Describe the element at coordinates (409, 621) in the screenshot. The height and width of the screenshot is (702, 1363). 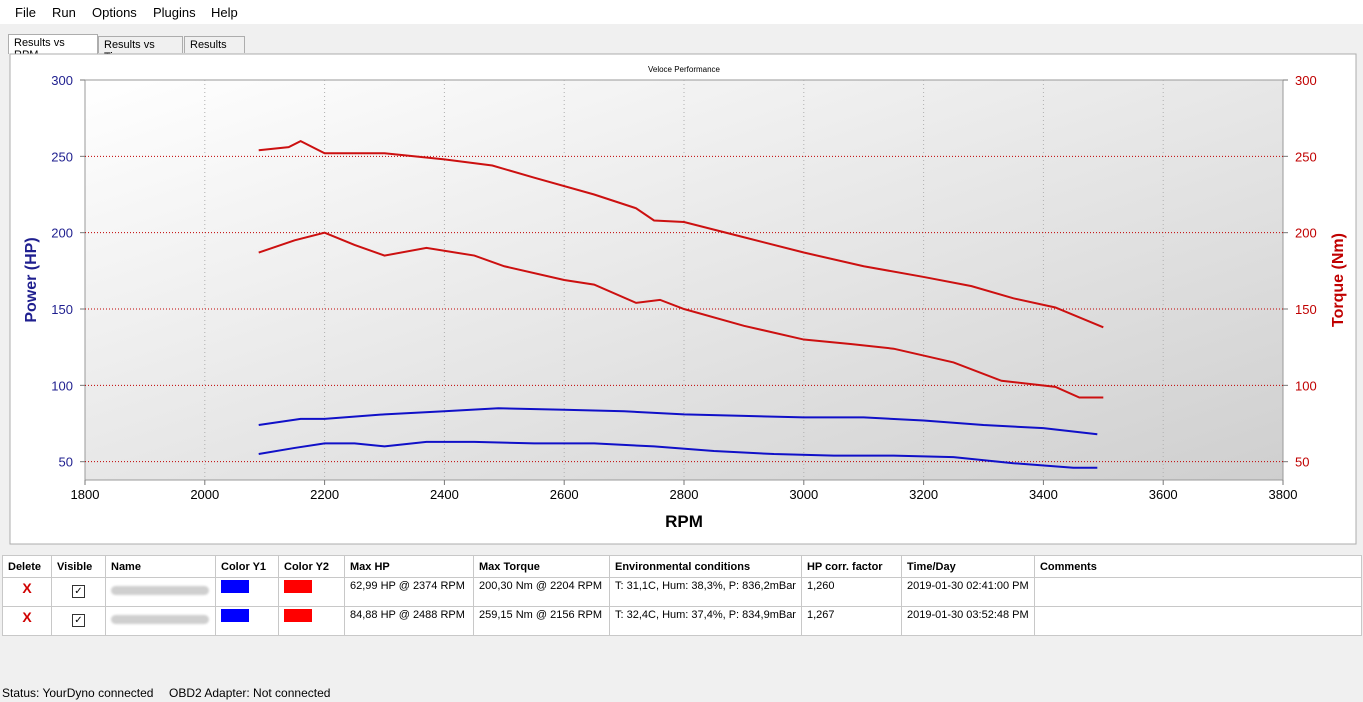
I see `cell-max-hp: 84,88 HP @ 2488 RPM` at that location.